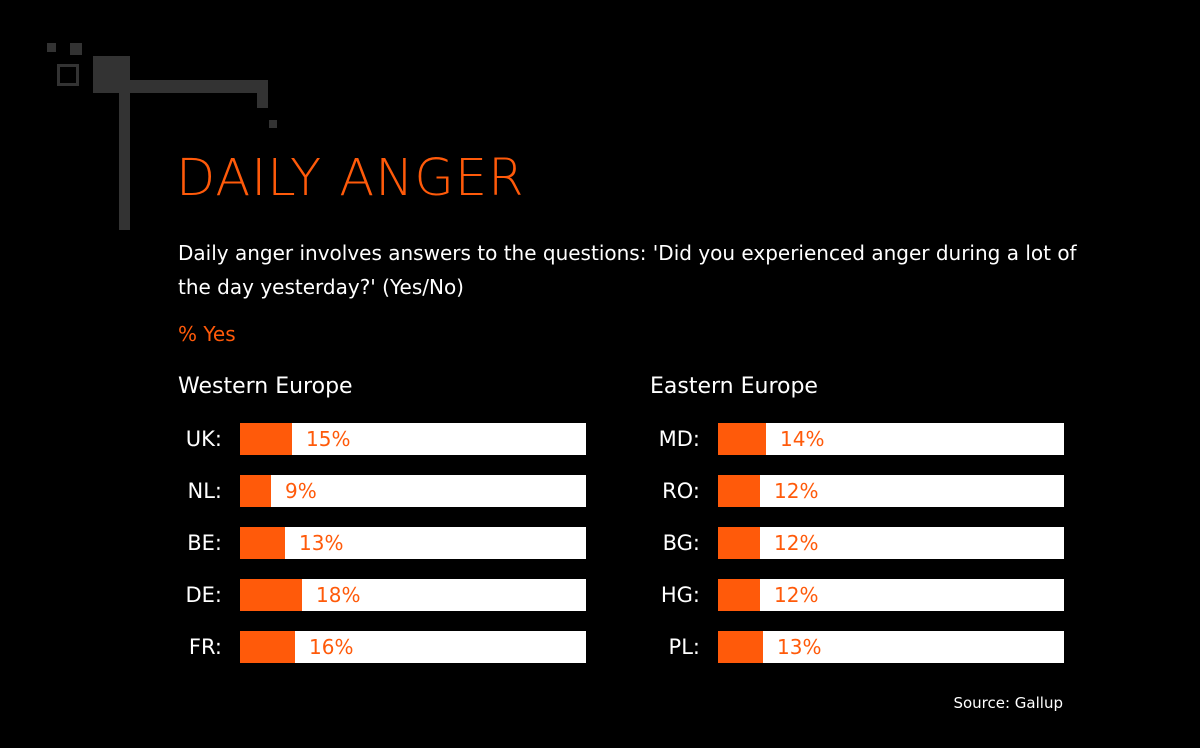 The height and width of the screenshot is (748, 1200). What do you see at coordinates (338, 595) in the screenshot?
I see `data-label: 18%` at bounding box center [338, 595].